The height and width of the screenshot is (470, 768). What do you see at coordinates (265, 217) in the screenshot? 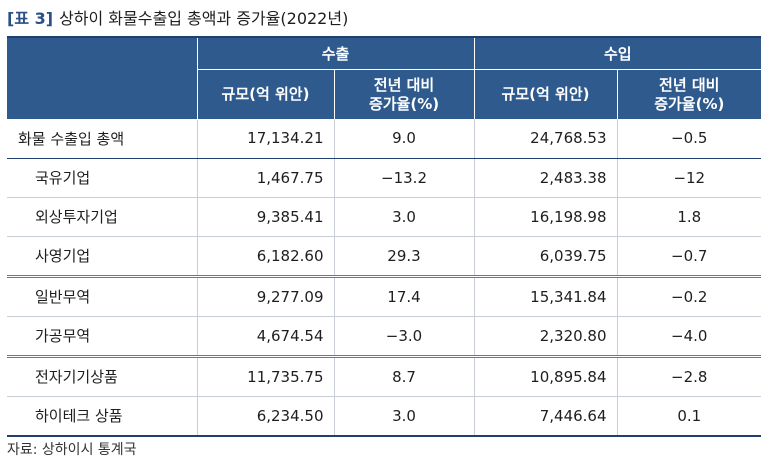
I see `export-scale-cell: 9,385.41` at bounding box center [265, 217].